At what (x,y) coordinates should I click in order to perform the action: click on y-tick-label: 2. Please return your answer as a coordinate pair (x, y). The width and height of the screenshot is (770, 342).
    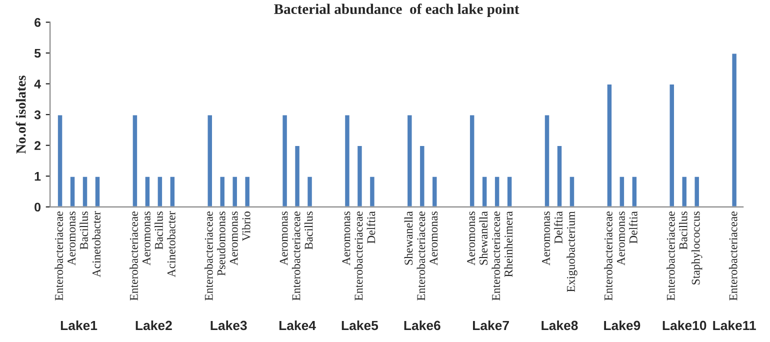
    Looking at the image, I should click on (37, 145).